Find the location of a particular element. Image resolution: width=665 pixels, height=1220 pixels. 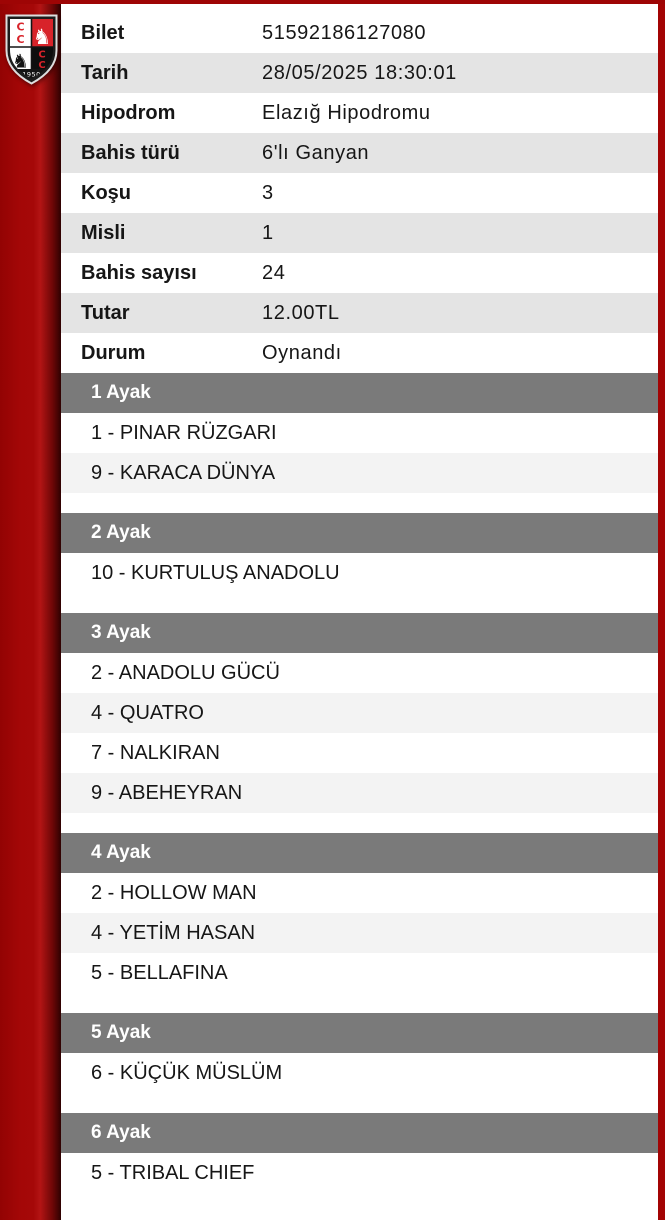

field-value: 3 is located at coordinates (268, 192).